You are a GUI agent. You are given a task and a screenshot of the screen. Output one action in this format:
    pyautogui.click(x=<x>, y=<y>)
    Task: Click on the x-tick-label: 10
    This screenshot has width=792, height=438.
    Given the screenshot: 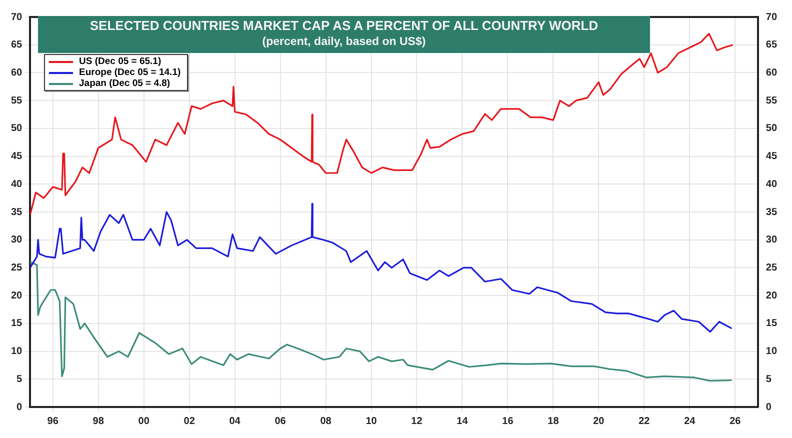 What is the action you would take?
    pyautogui.click(x=372, y=421)
    